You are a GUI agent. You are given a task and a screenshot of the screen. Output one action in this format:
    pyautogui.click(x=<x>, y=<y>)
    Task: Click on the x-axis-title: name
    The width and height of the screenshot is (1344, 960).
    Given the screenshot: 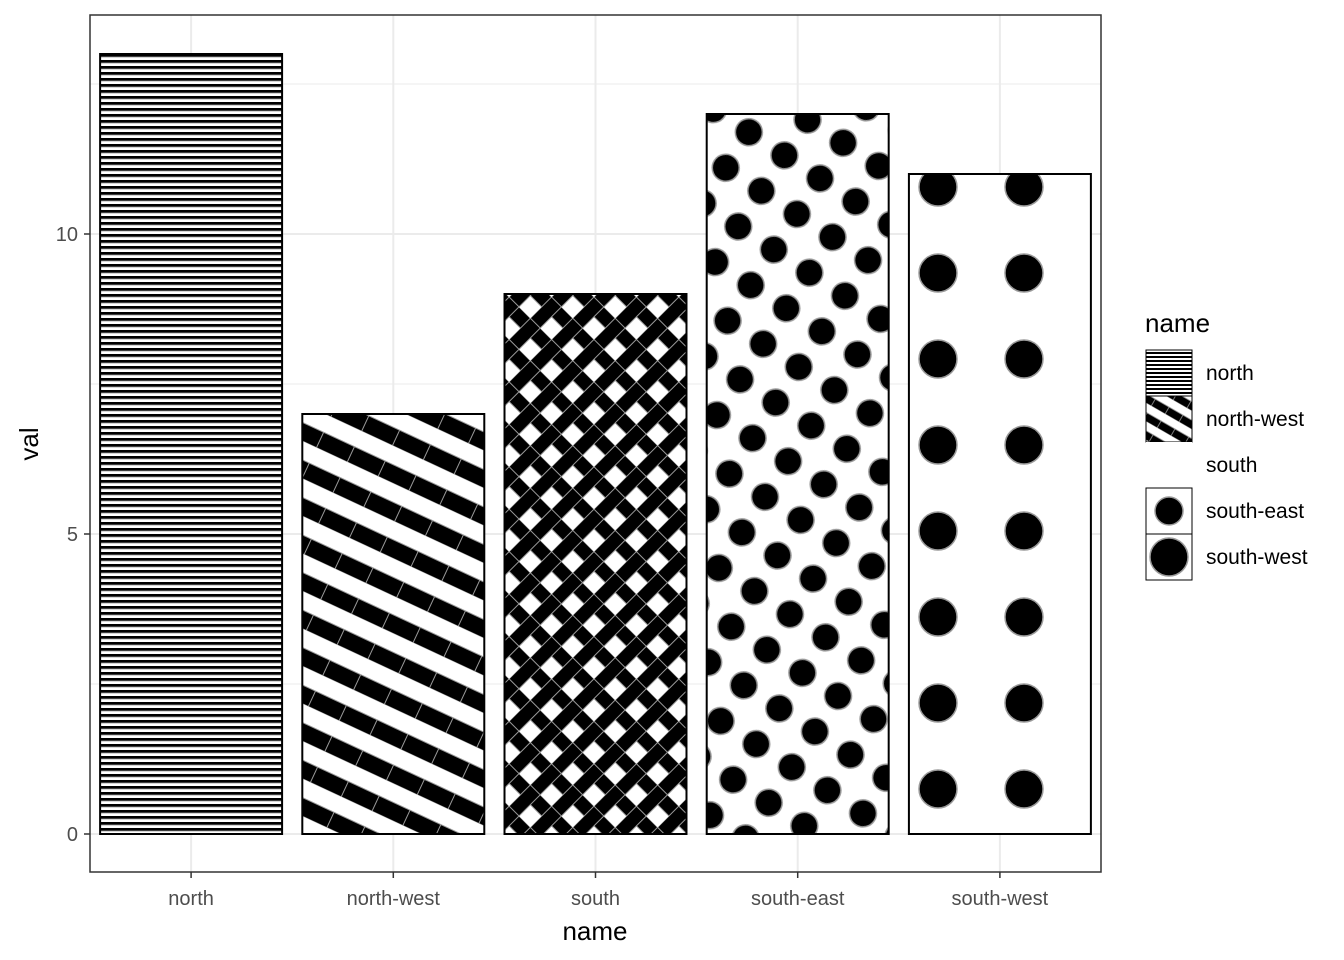 What is the action you would take?
    pyautogui.click(x=594, y=931)
    